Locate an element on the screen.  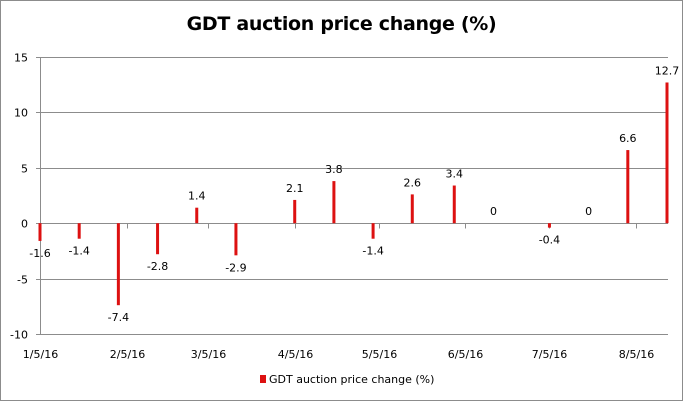
data-label: -0.4 is located at coordinates (549, 240).